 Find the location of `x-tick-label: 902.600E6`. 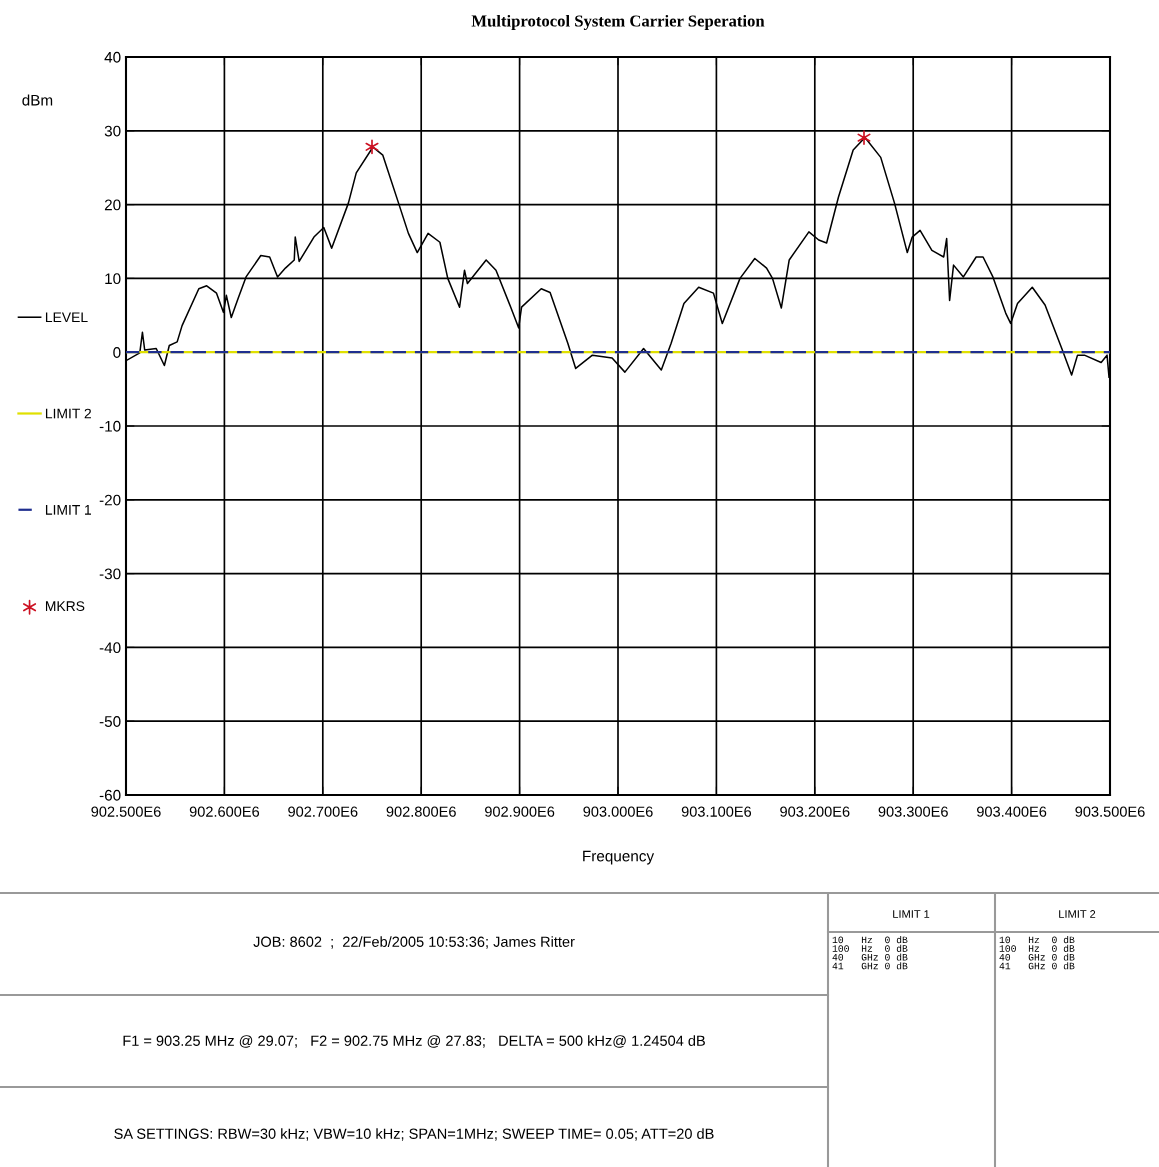

x-tick-label: 902.600E6 is located at coordinates (224, 811).